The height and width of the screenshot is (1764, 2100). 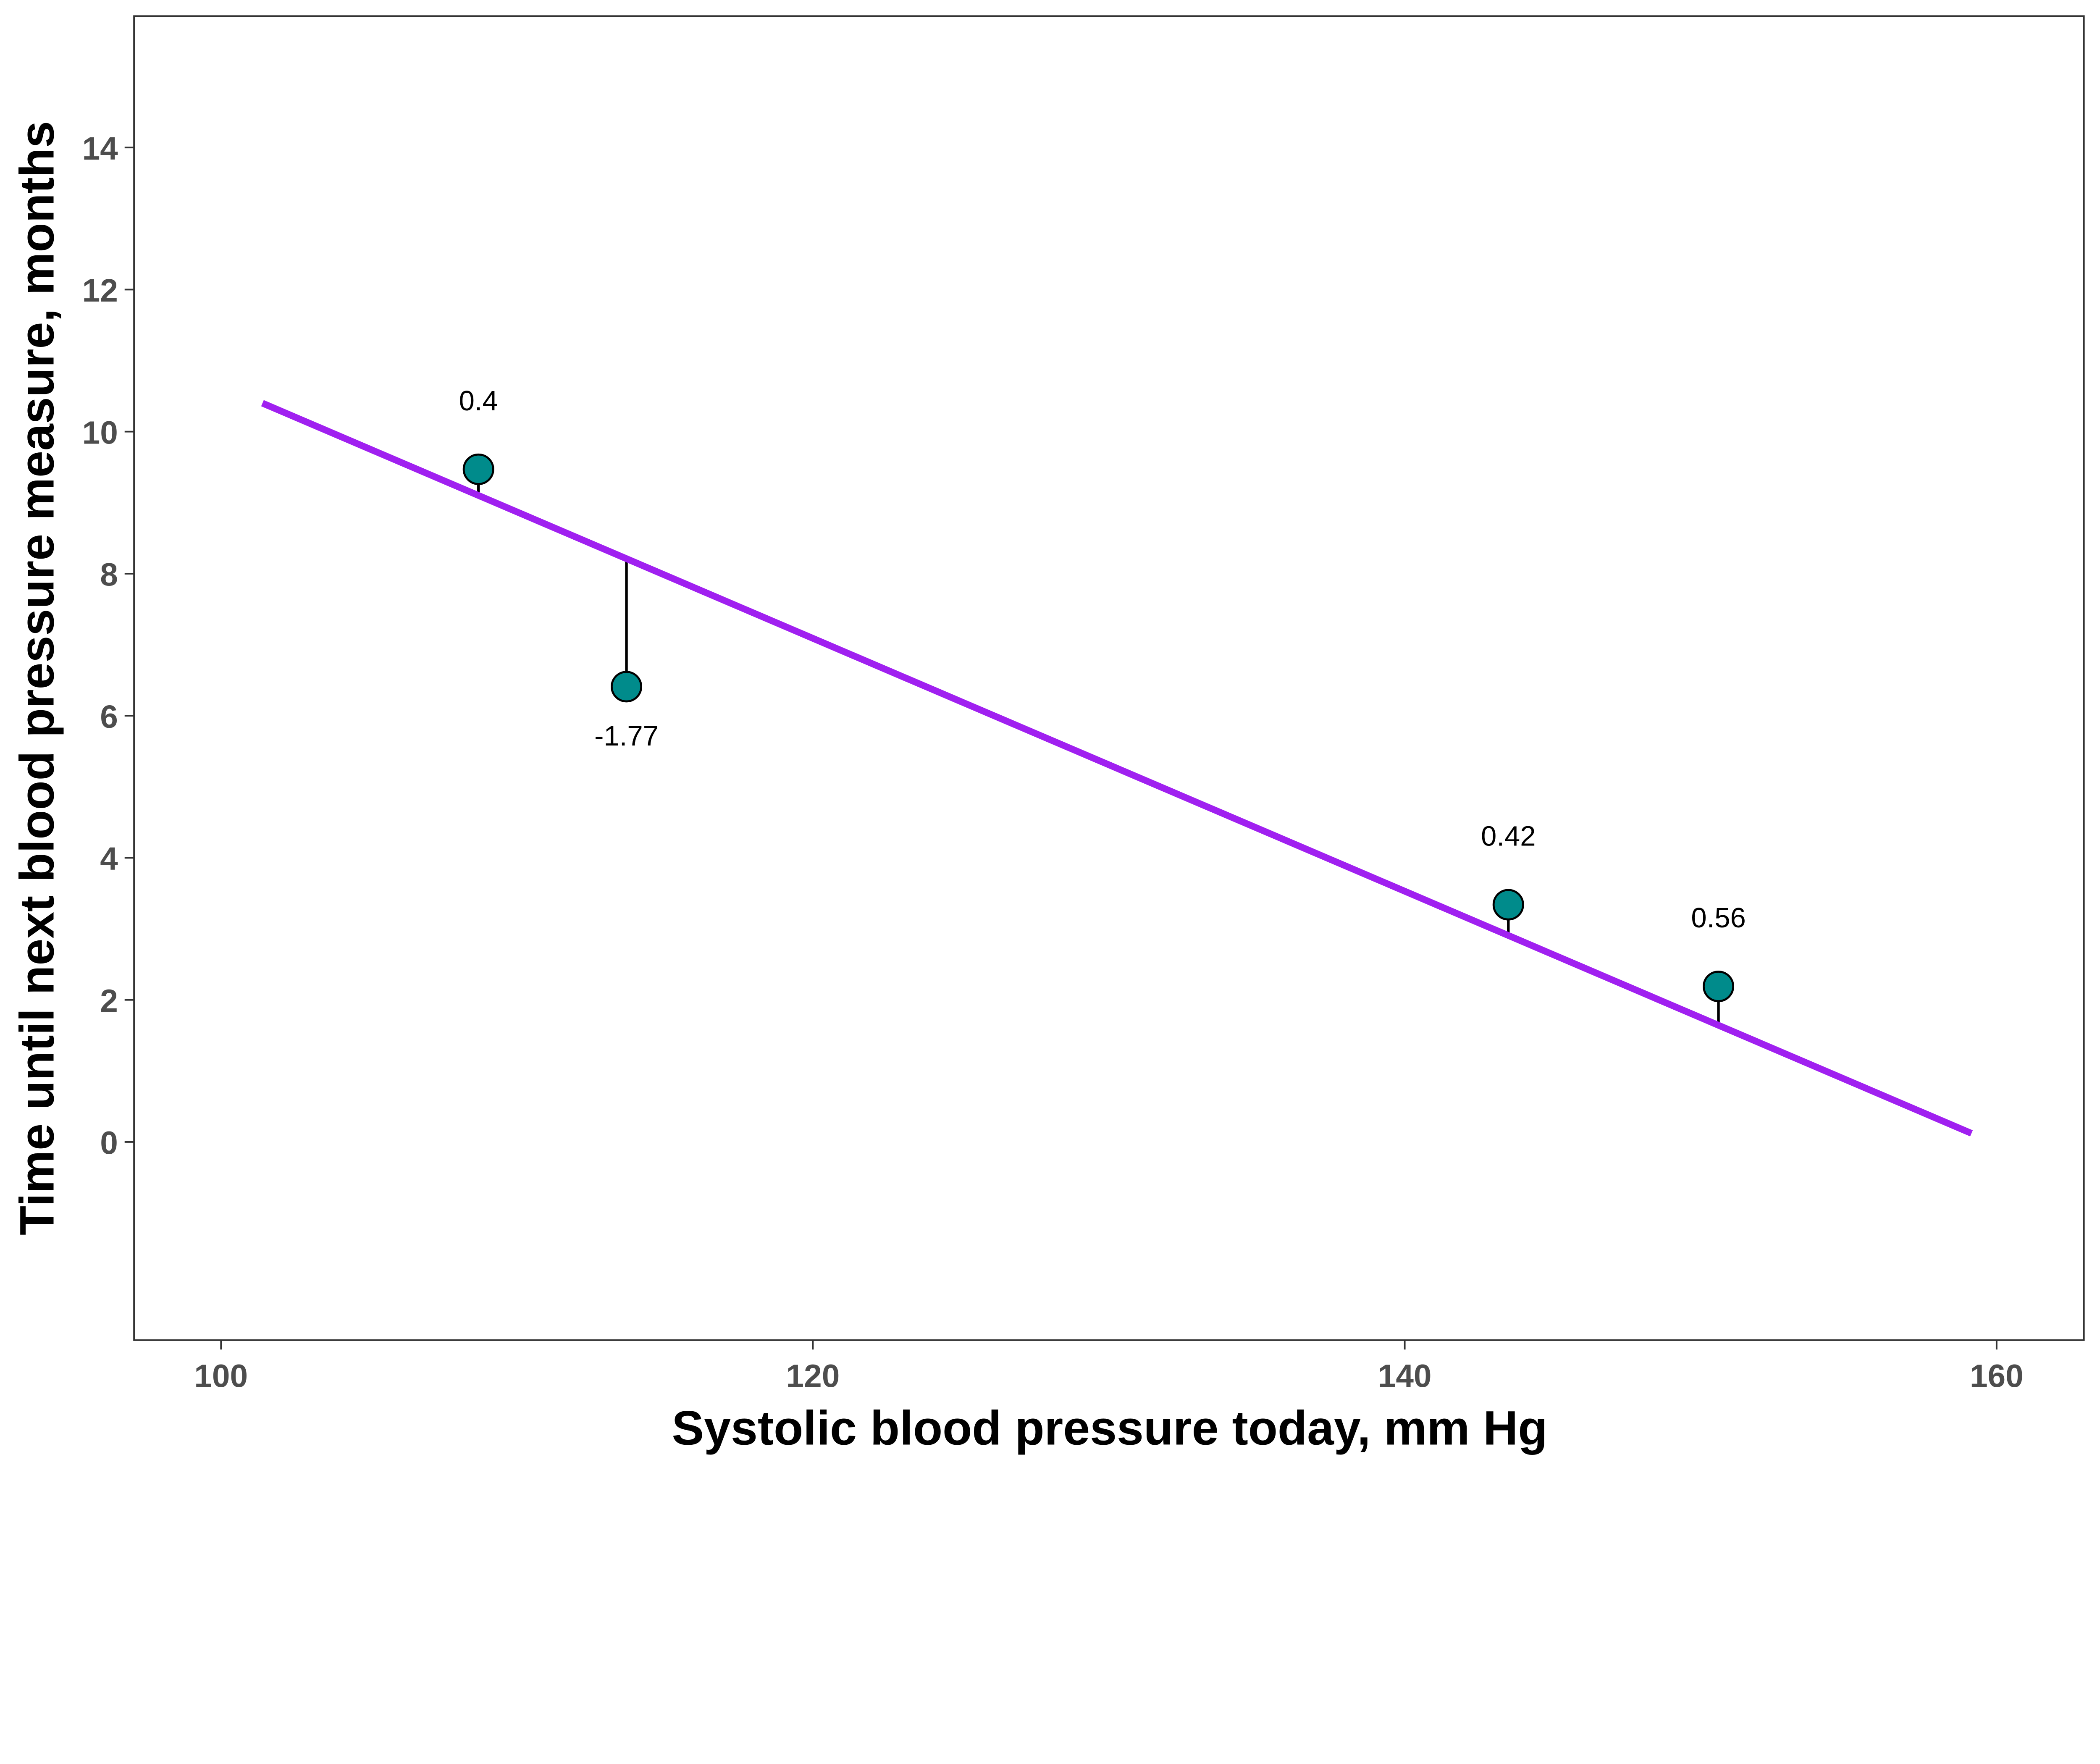 What do you see at coordinates (813, 1376) in the screenshot?
I see `x-tick-label: 120` at bounding box center [813, 1376].